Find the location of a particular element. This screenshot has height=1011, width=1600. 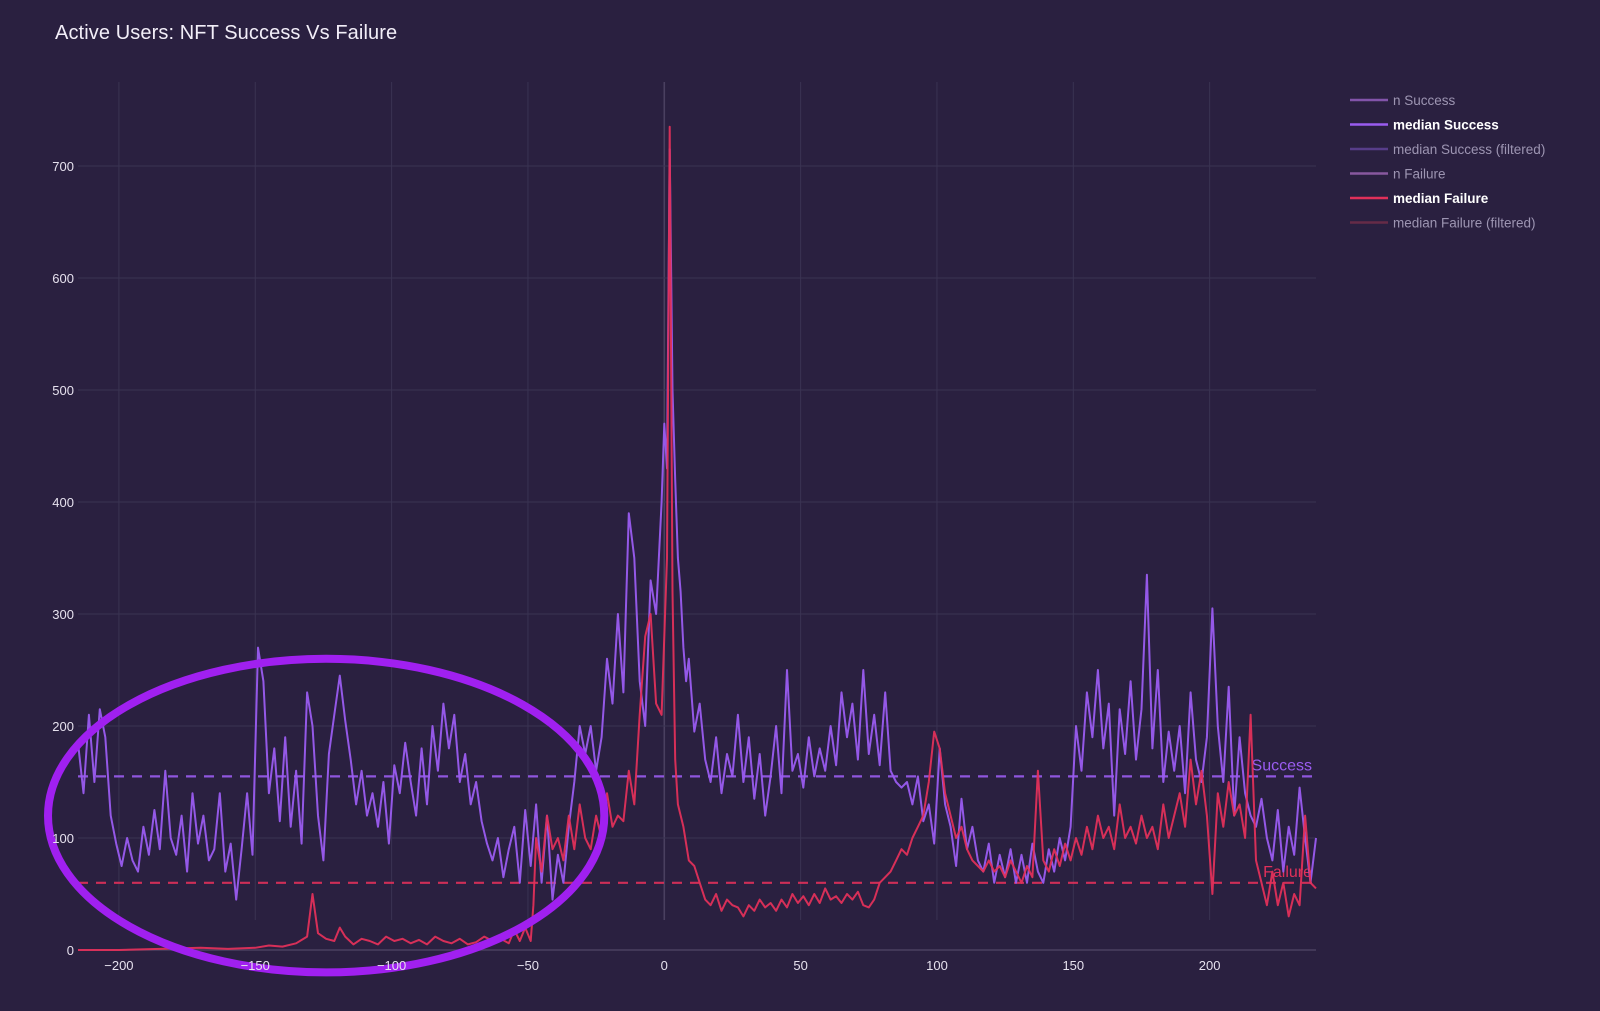

x-tick-label: 100 is located at coordinates (937, 965).